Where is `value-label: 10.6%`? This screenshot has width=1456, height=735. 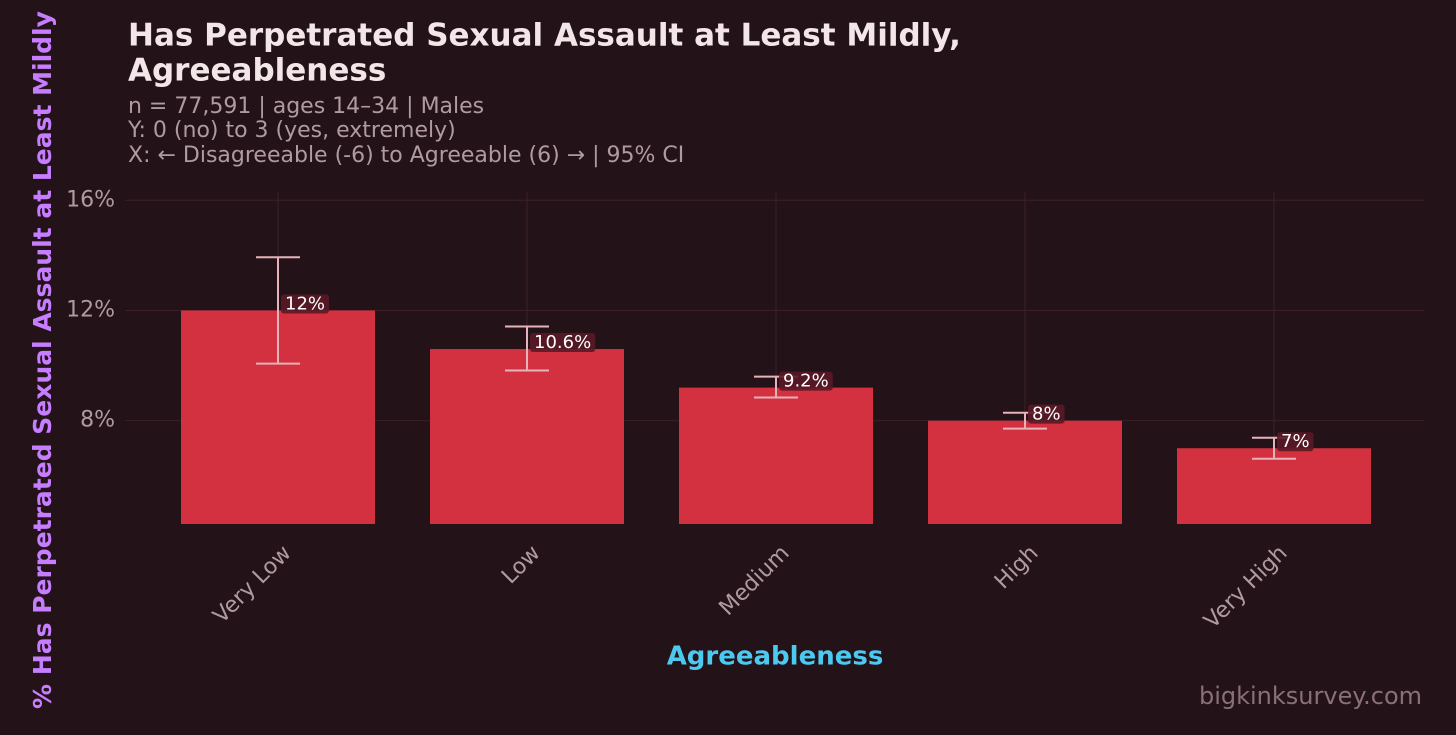
value-label: 10.6% is located at coordinates (562, 342).